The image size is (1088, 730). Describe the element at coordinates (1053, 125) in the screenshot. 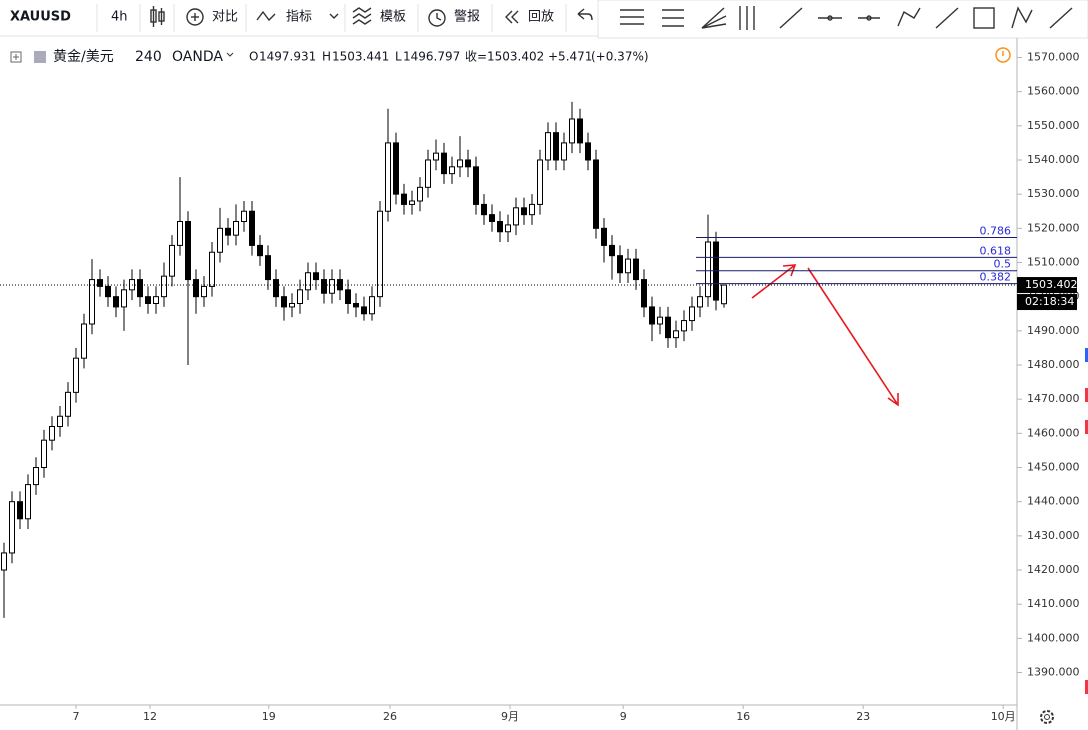

I see `y-tick-label: 1550.000` at that location.